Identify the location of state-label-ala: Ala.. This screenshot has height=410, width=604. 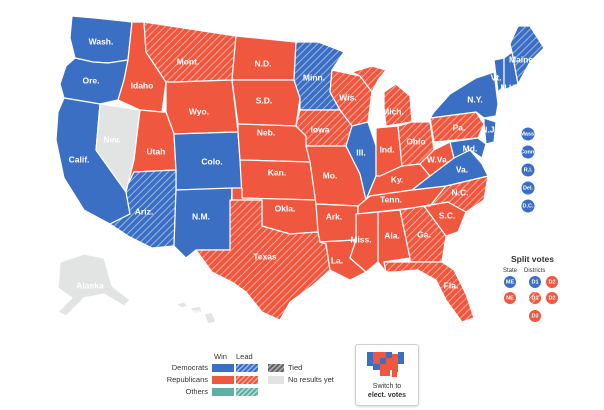
(392, 235).